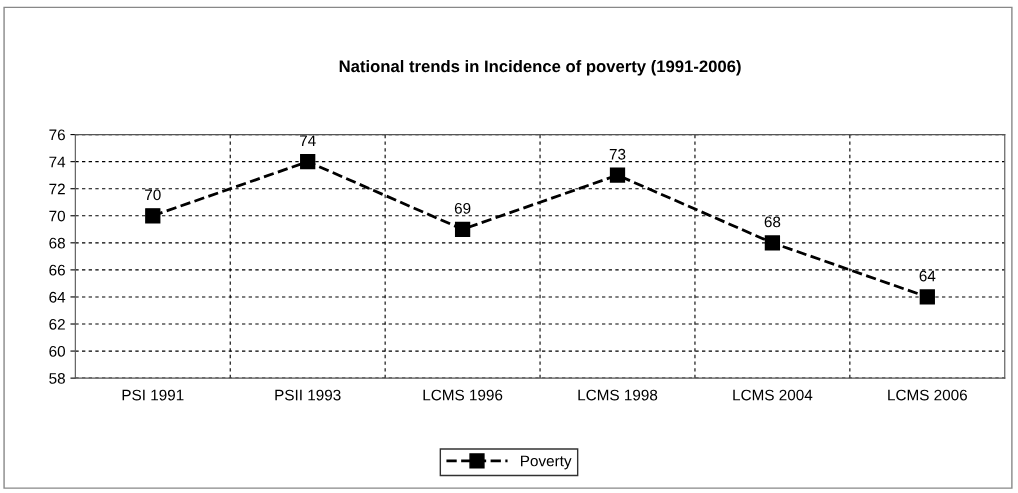  Describe the element at coordinates (153, 395) in the screenshot. I see `x-tick-label: PSI 1991` at that location.